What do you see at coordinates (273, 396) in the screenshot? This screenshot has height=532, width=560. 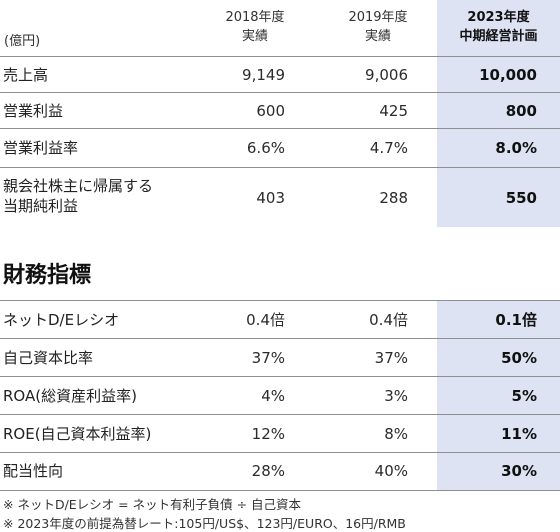 I see `value-2018: 4%` at bounding box center [273, 396].